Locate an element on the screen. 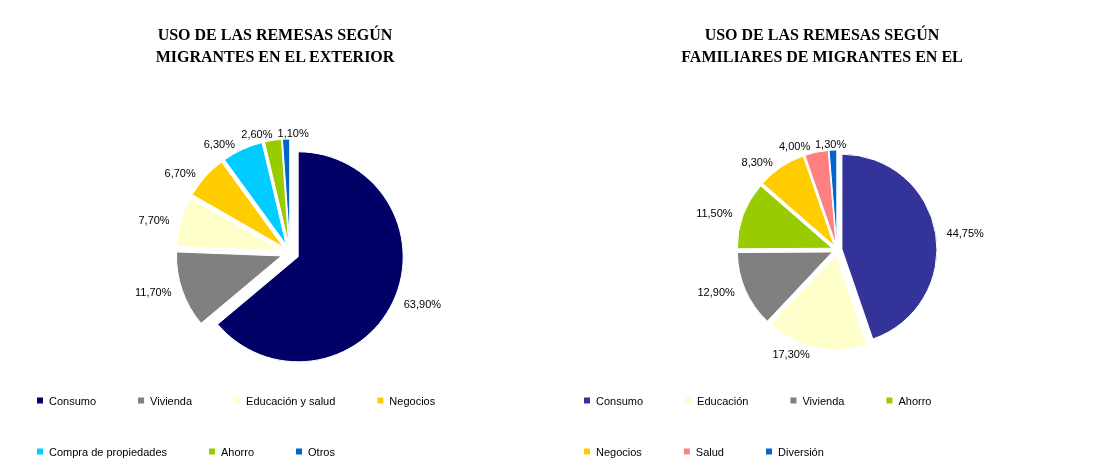 This screenshot has height=470, width=1093. data-label: 6,30% is located at coordinates (219, 143).